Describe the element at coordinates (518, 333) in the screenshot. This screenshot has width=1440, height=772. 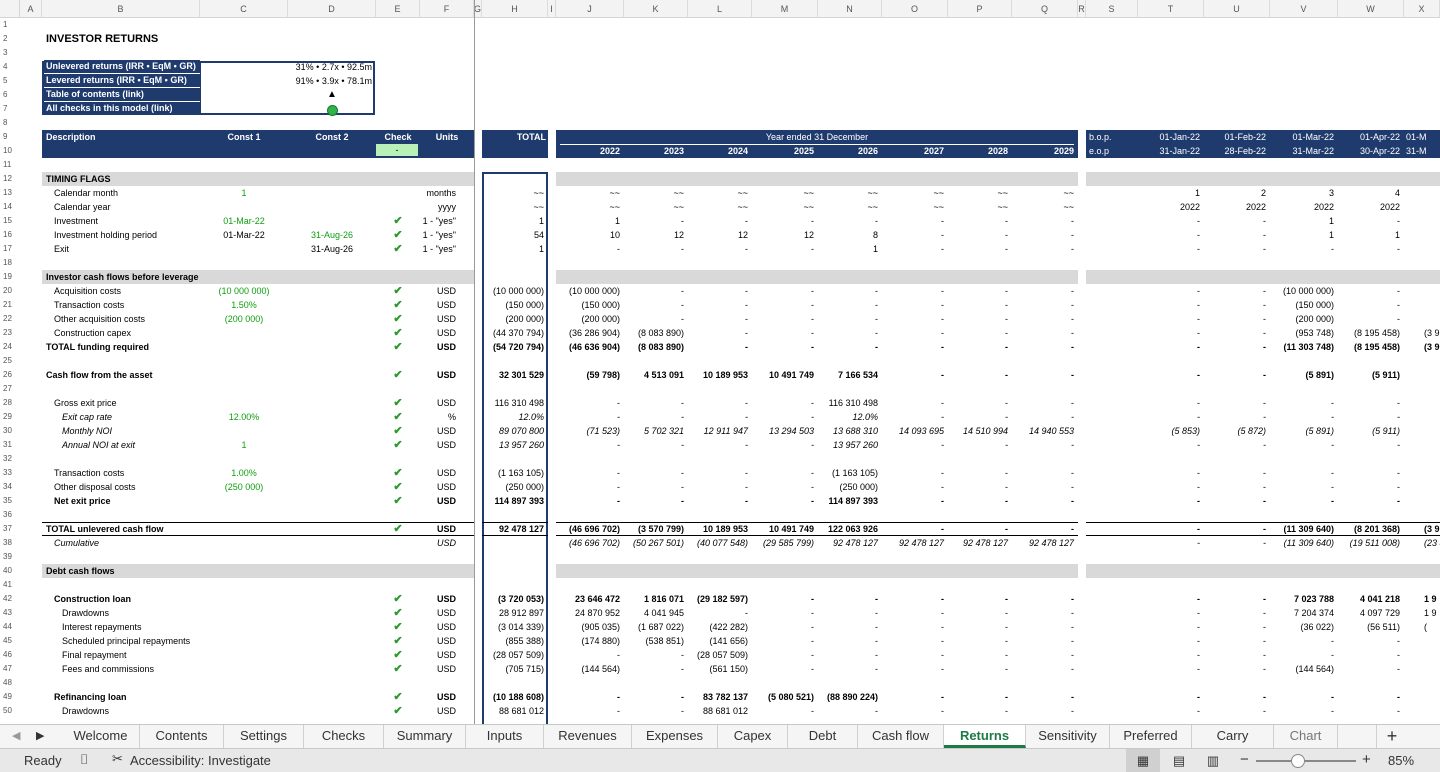
I see `total-value: (44 370 794)` at that location.